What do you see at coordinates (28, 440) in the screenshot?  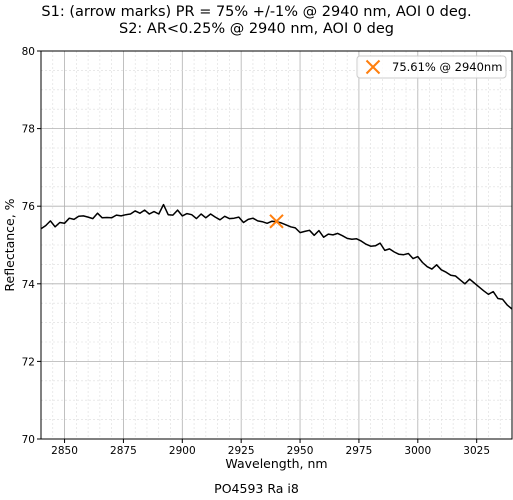 I see `y-tick-label: 70` at bounding box center [28, 440].